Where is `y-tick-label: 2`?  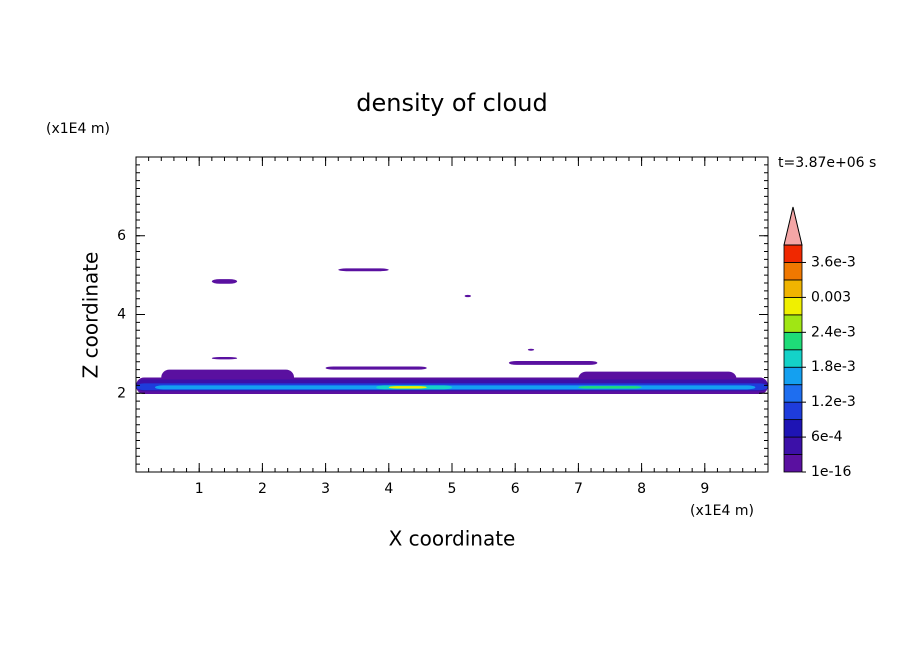
y-tick-label: 2 is located at coordinates (121, 393).